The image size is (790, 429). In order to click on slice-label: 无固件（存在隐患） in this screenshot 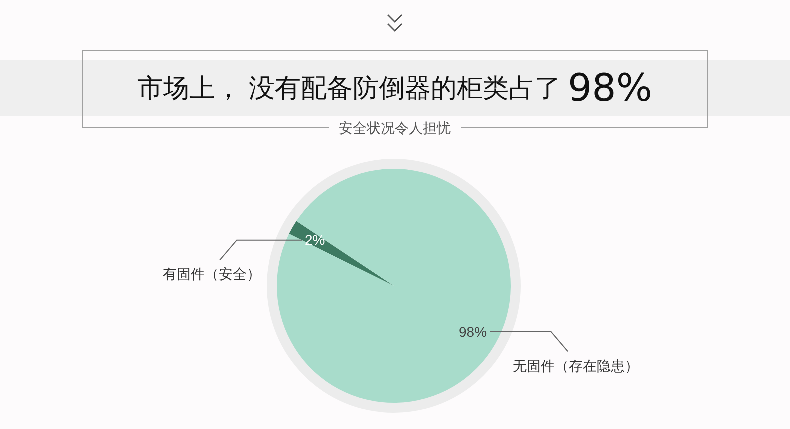, I will do `click(576, 366)`.